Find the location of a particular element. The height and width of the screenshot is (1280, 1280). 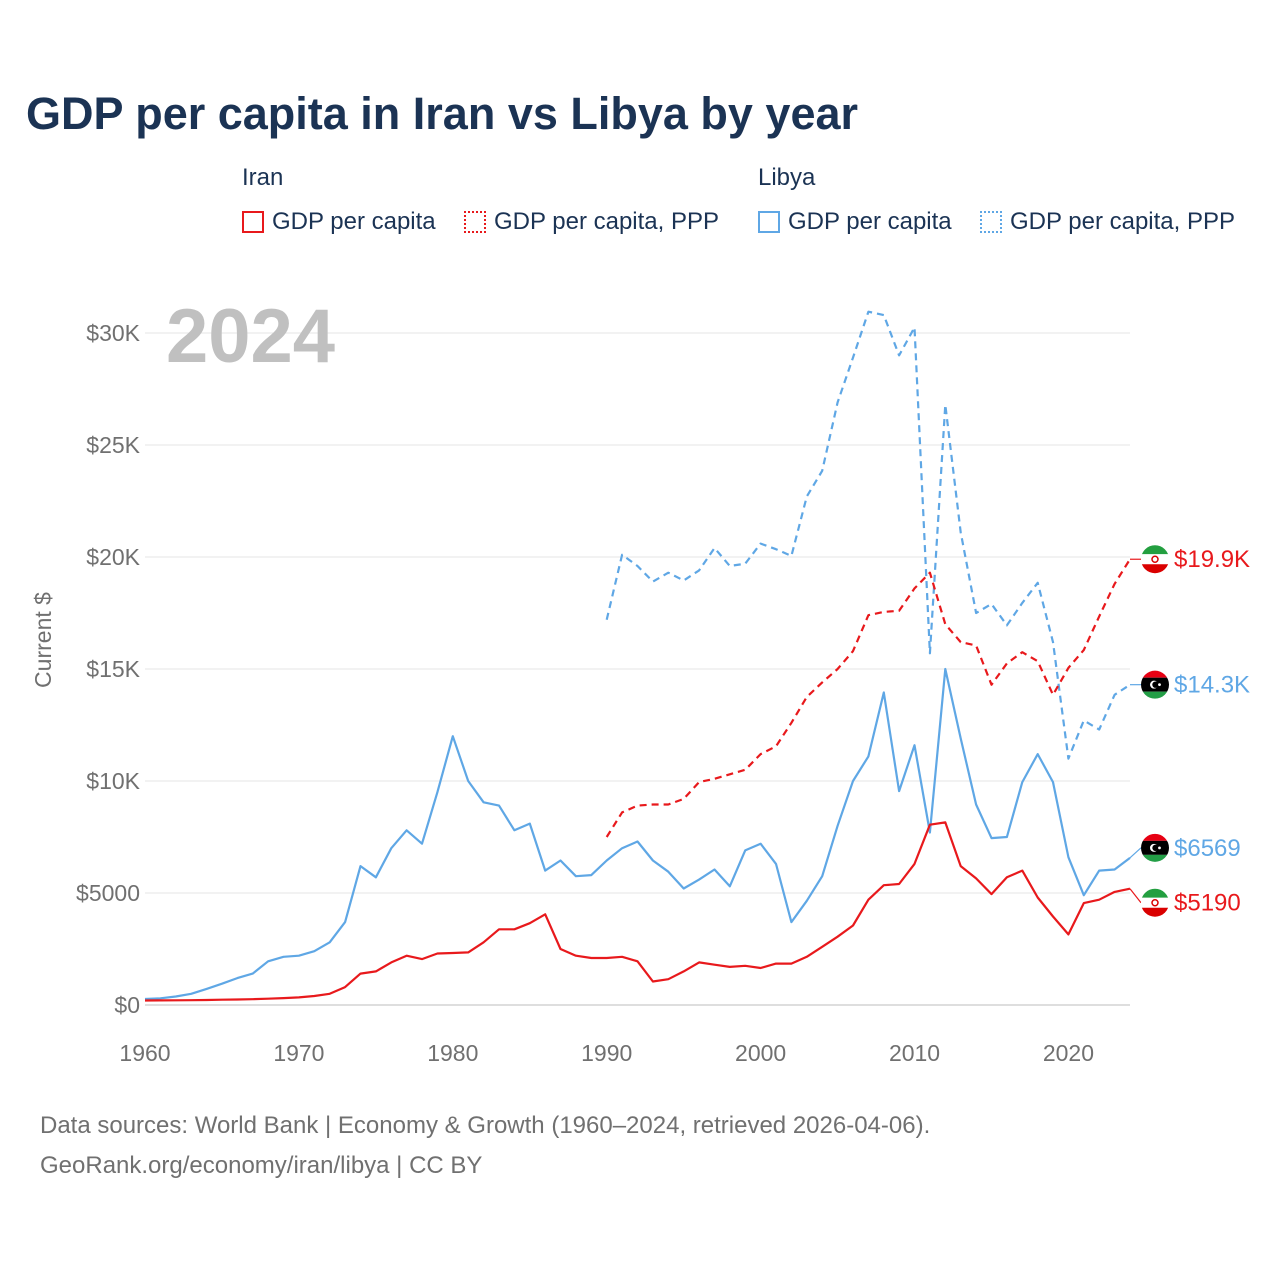

end-markers: $6569 $5190 $14.3K $19.9K is located at coordinates (1189, 731).